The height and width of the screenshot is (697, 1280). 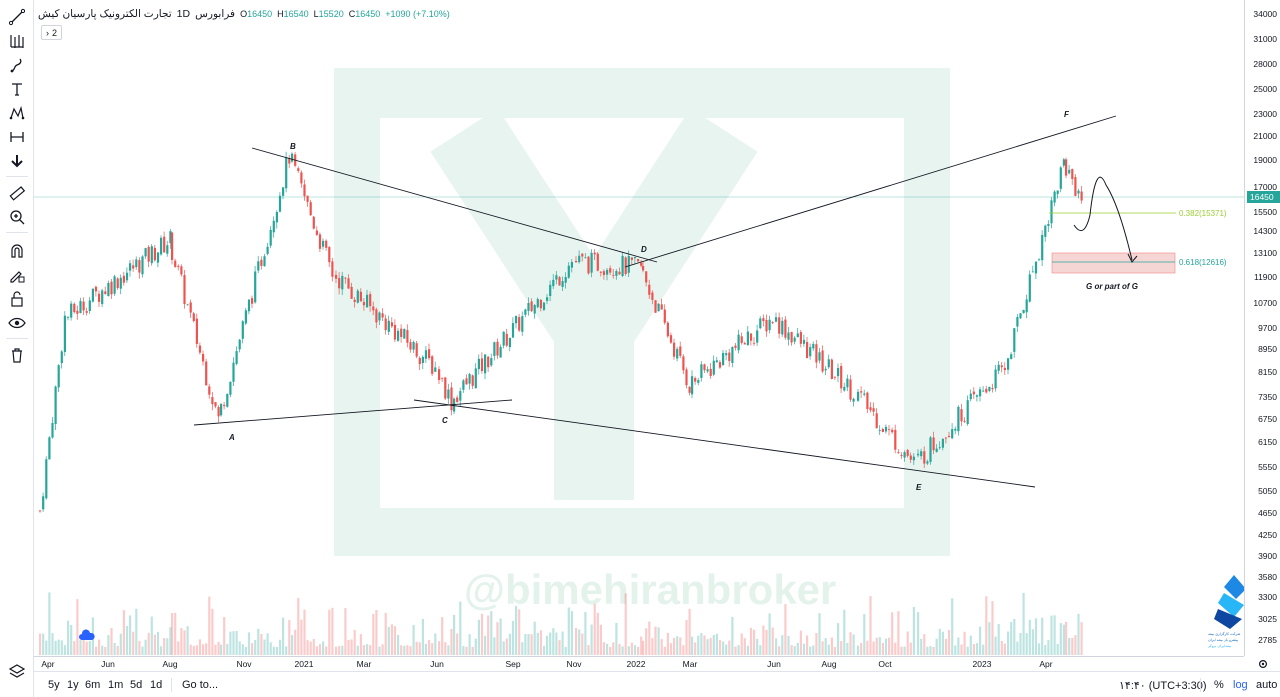 I want to click on settings-icon, so click(x=1263, y=664).